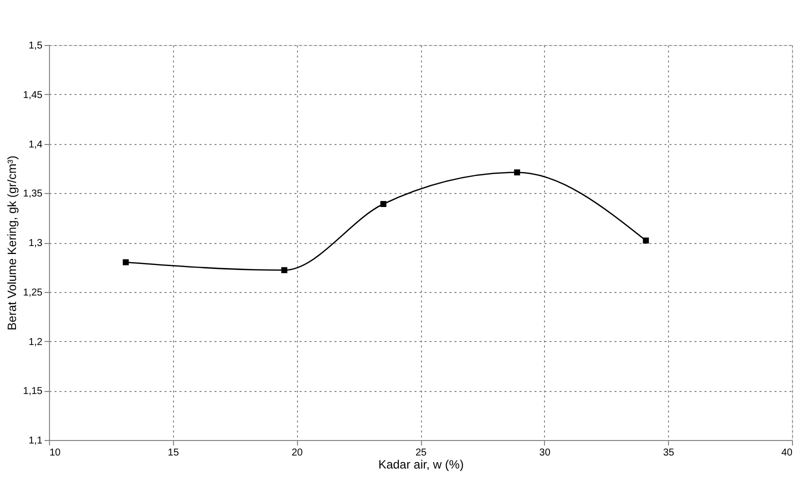 The height and width of the screenshot is (481, 811). I want to click on y-axis-title: Berat Volume Kering, gk (gr/cm³), so click(12, 243).